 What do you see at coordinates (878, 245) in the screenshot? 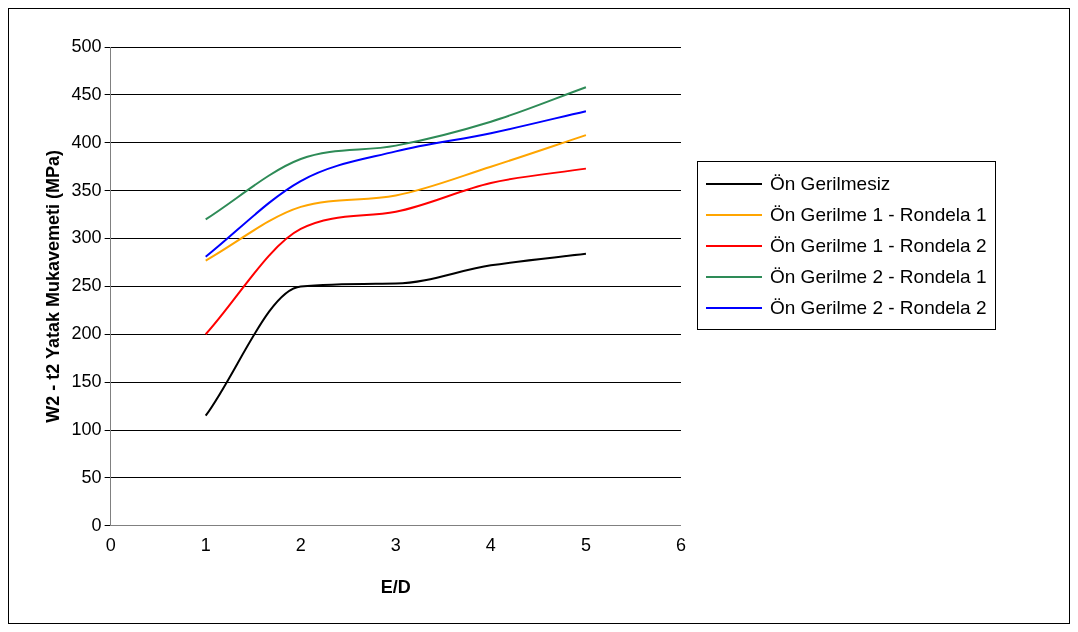
I see `legend-label: Ön Gerilme 1 - Rondela 2` at bounding box center [878, 245].